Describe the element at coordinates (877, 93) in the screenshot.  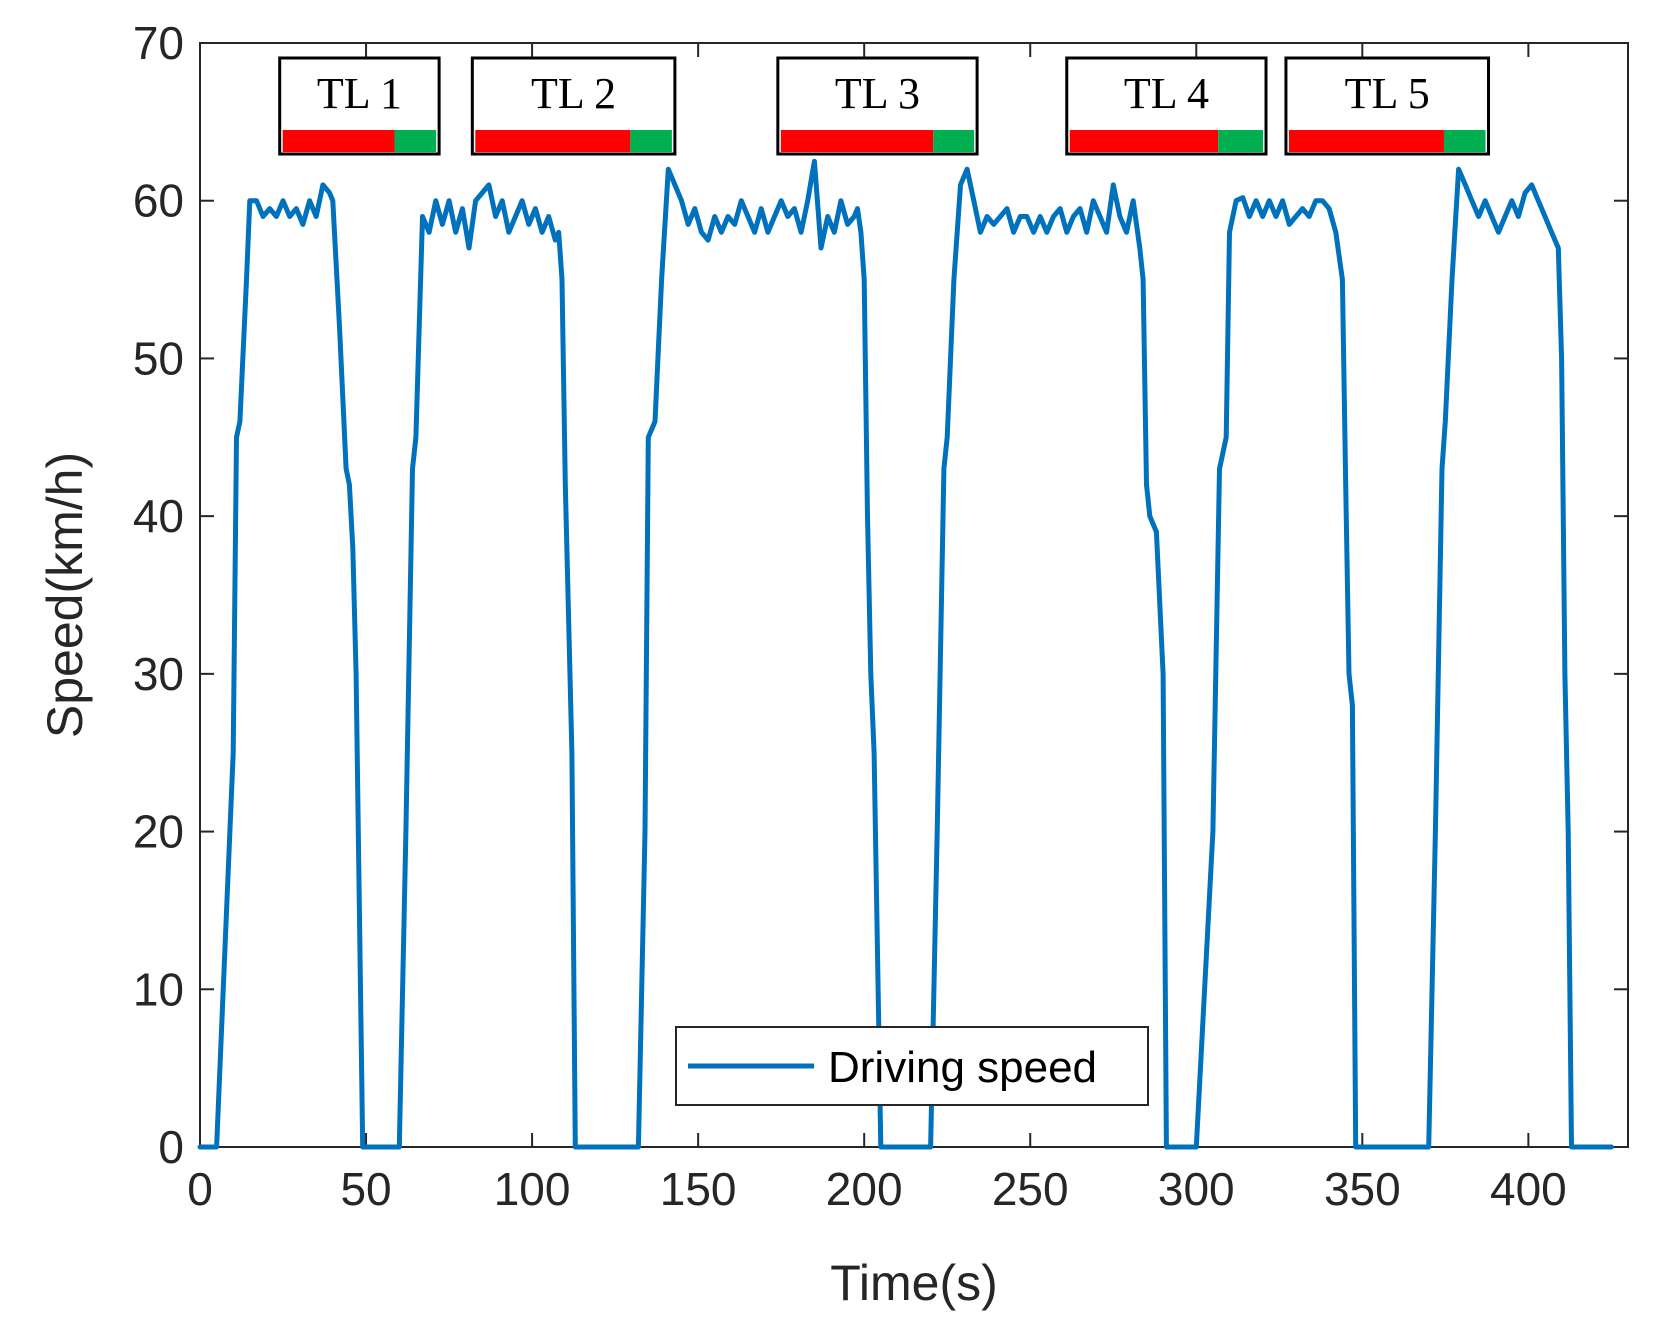
I see `traffic-light-label: TL 3` at that location.